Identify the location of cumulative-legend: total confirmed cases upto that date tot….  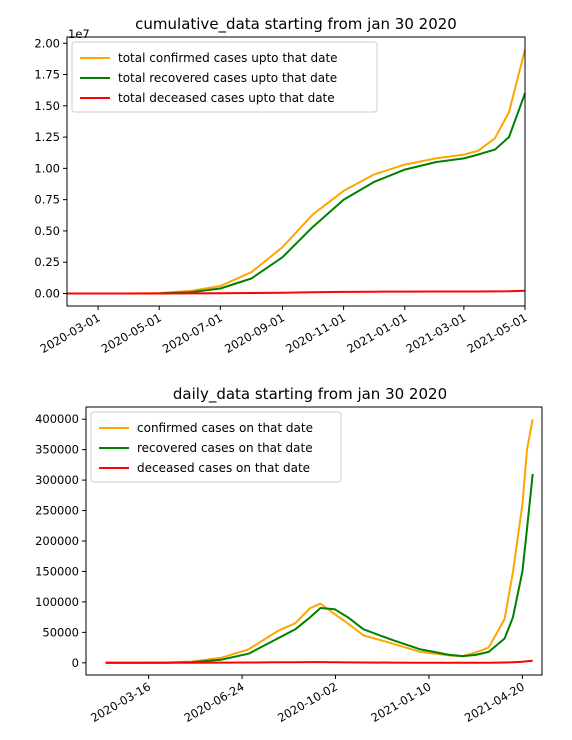
(224, 77).